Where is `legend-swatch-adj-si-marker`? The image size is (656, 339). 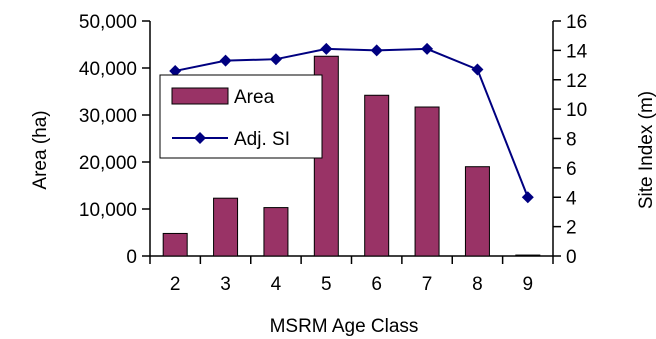 legend-swatch-adj-si-marker is located at coordinates (200, 138).